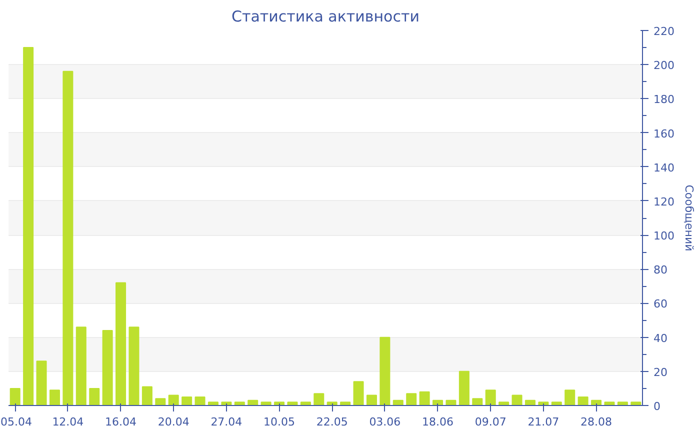 The height and width of the screenshot is (430, 700). I want to click on y-tick-label: 180, so click(664, 99).